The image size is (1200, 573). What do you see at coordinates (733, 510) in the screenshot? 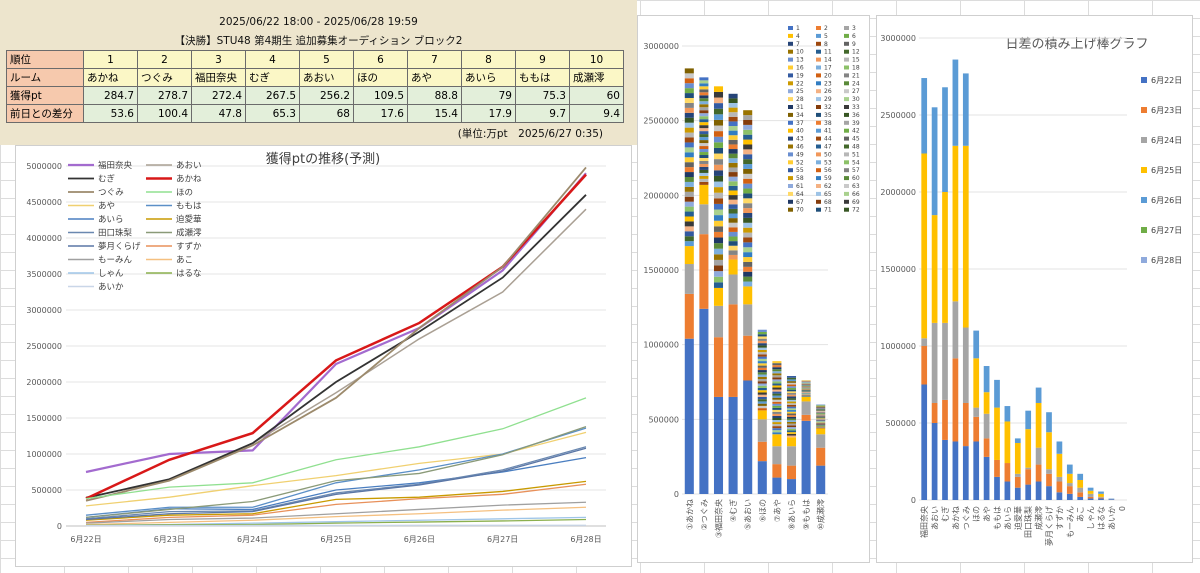
I see `x-tick-label: ④むぎ` at bounding box center [733, 510].